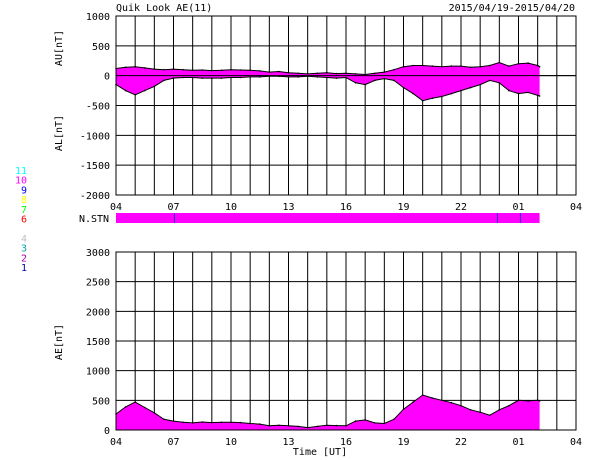  Describe the element at coordinates (98, 312) in the screenshot. I see `ae-panel-y-tick-label: 2000` at that location.